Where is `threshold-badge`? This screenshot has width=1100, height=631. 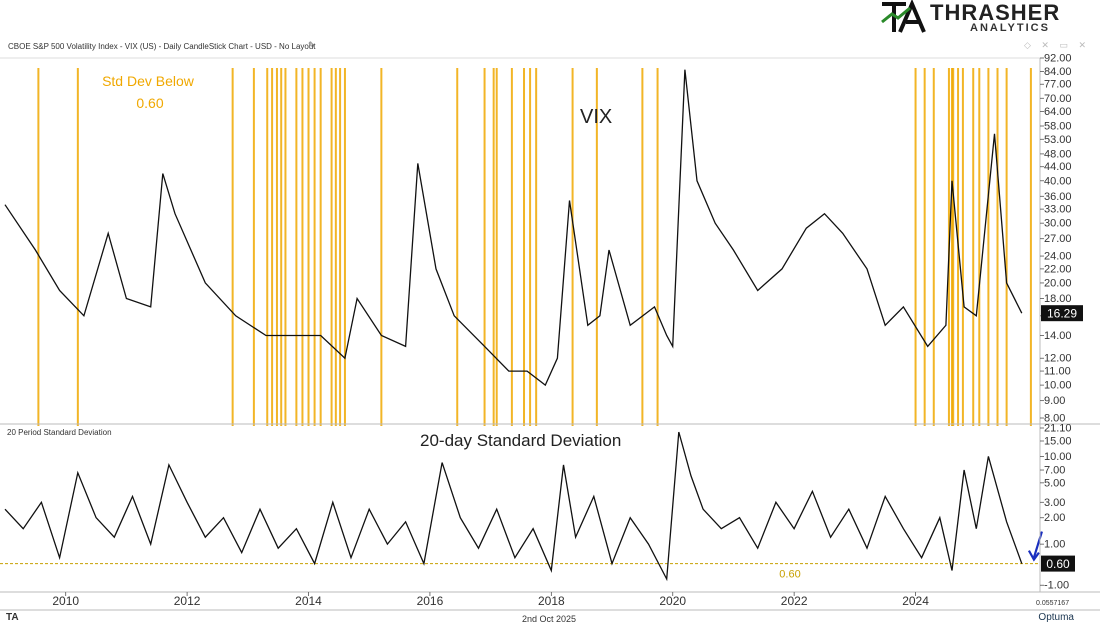 threshold-badge is located at coordinates (1058, 563).